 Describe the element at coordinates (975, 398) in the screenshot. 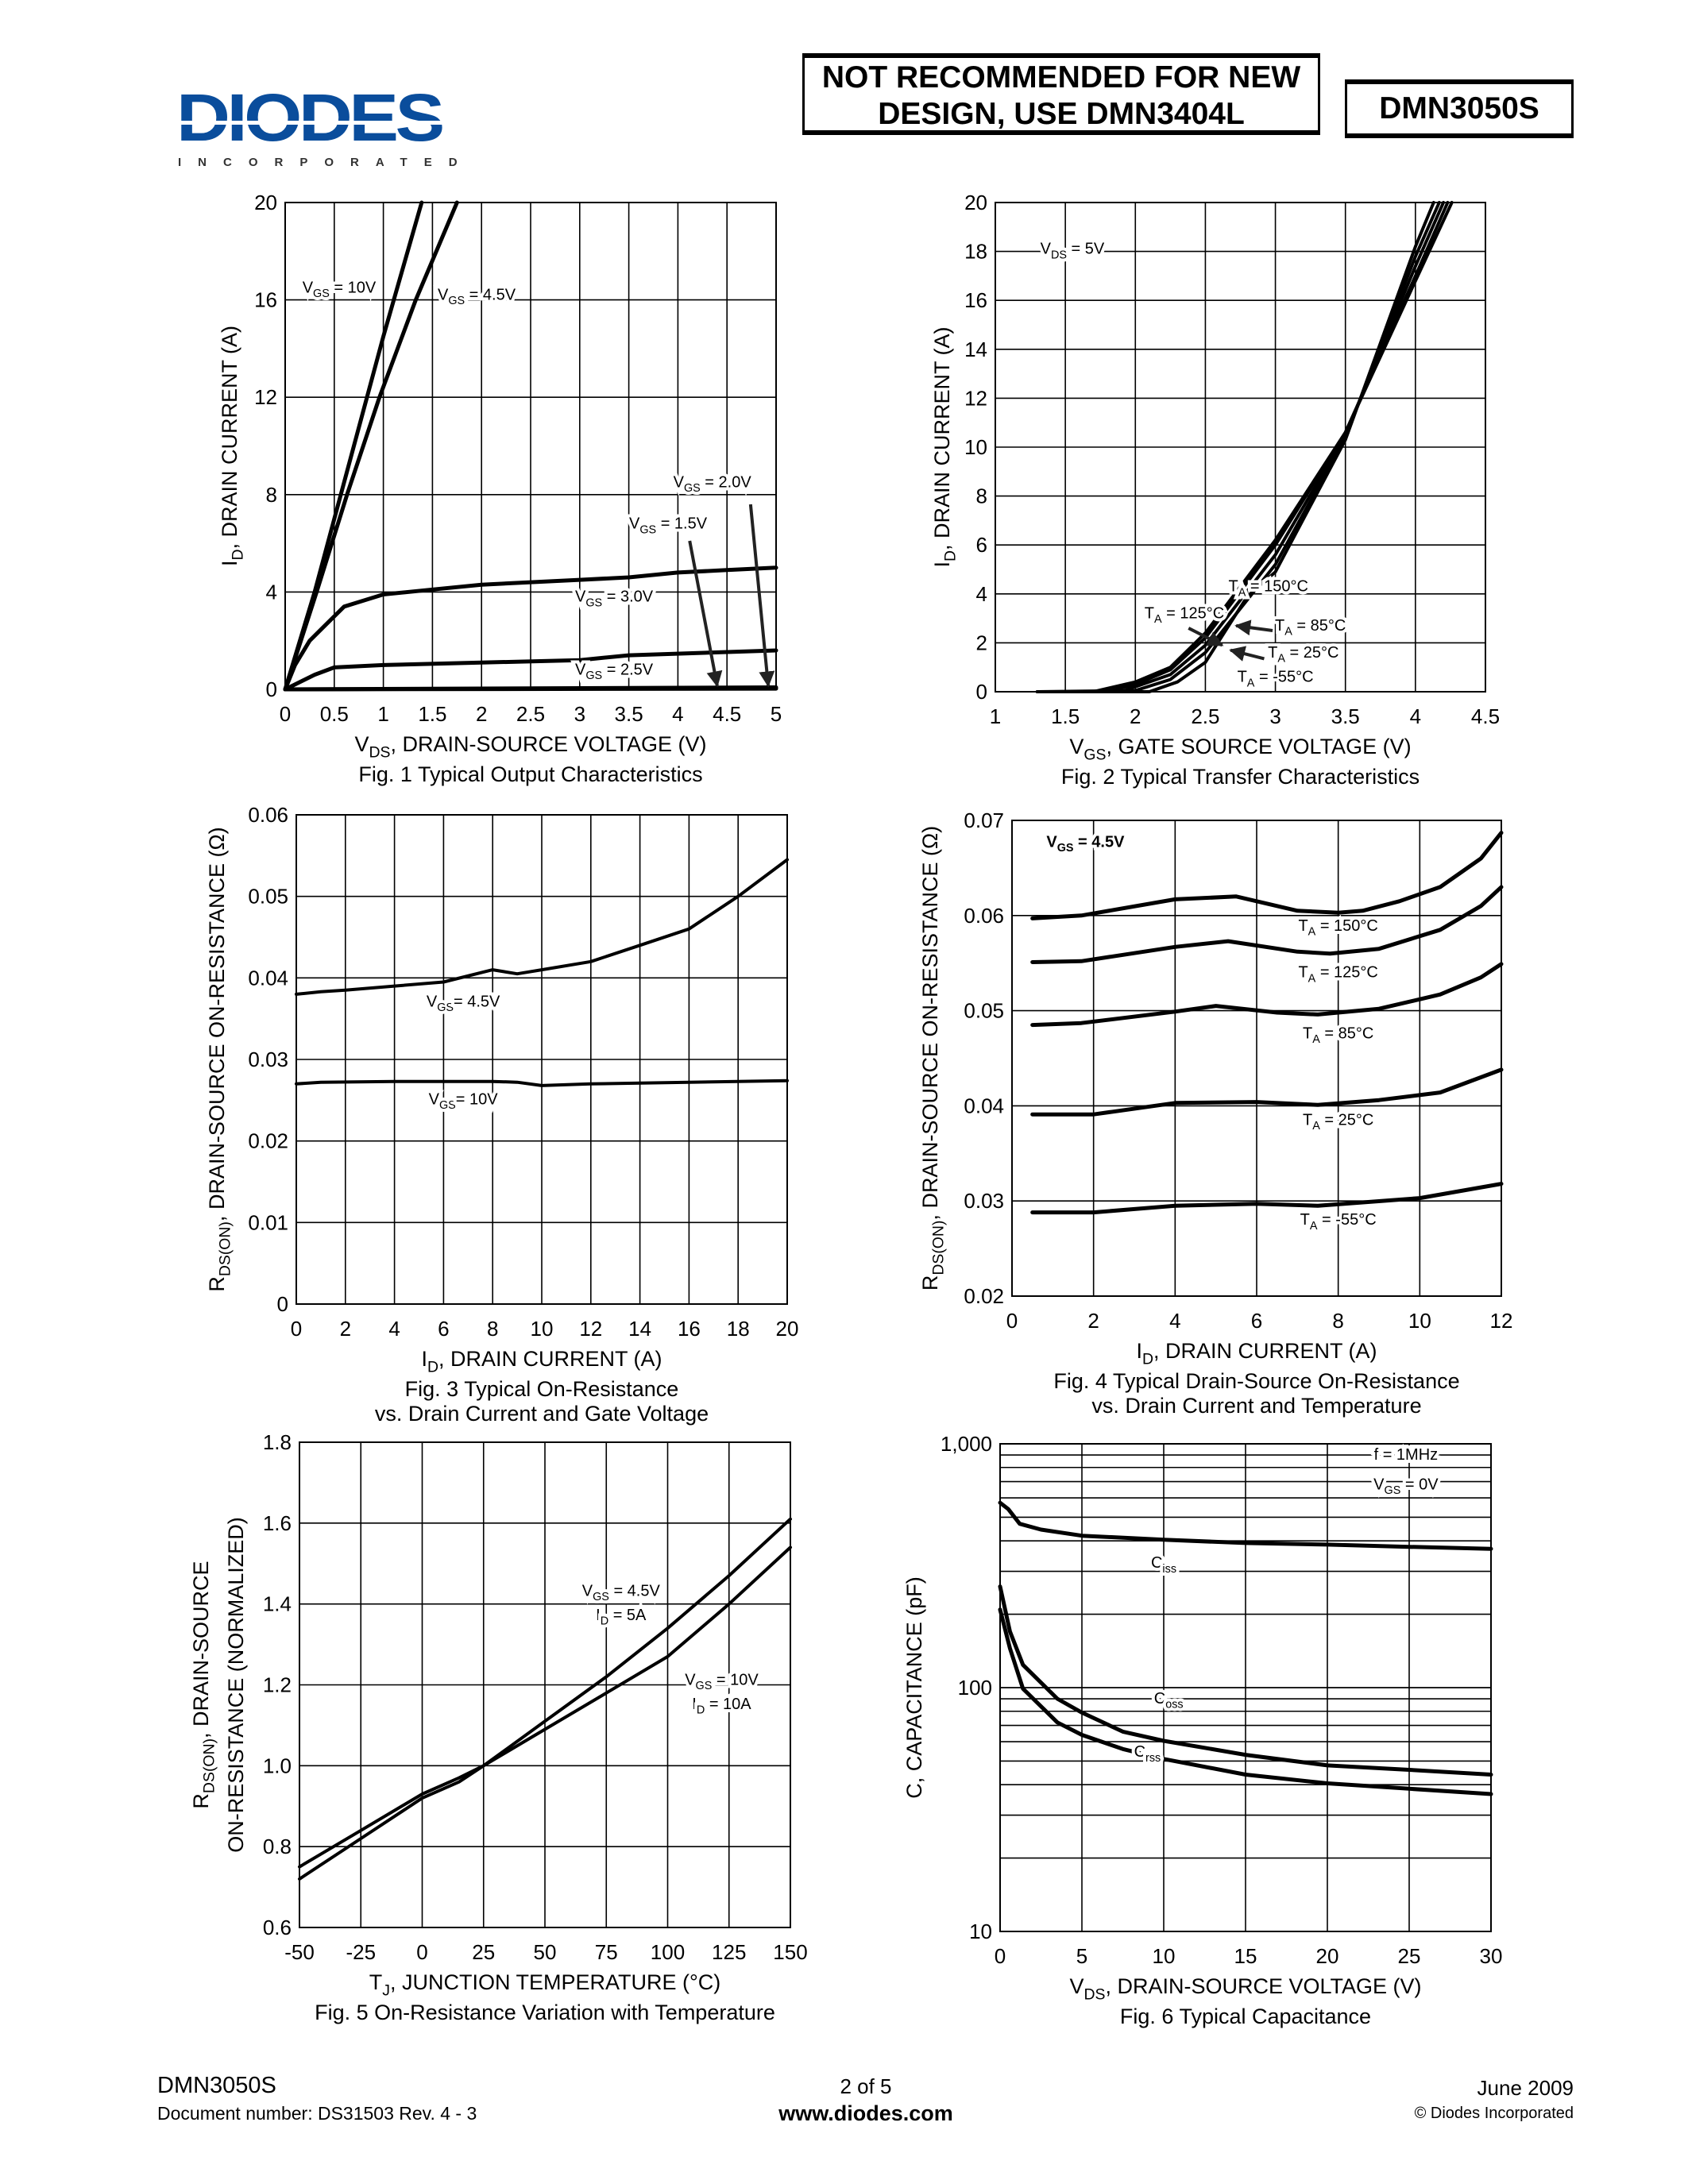

I see `y-tick-label: 12` at that location.